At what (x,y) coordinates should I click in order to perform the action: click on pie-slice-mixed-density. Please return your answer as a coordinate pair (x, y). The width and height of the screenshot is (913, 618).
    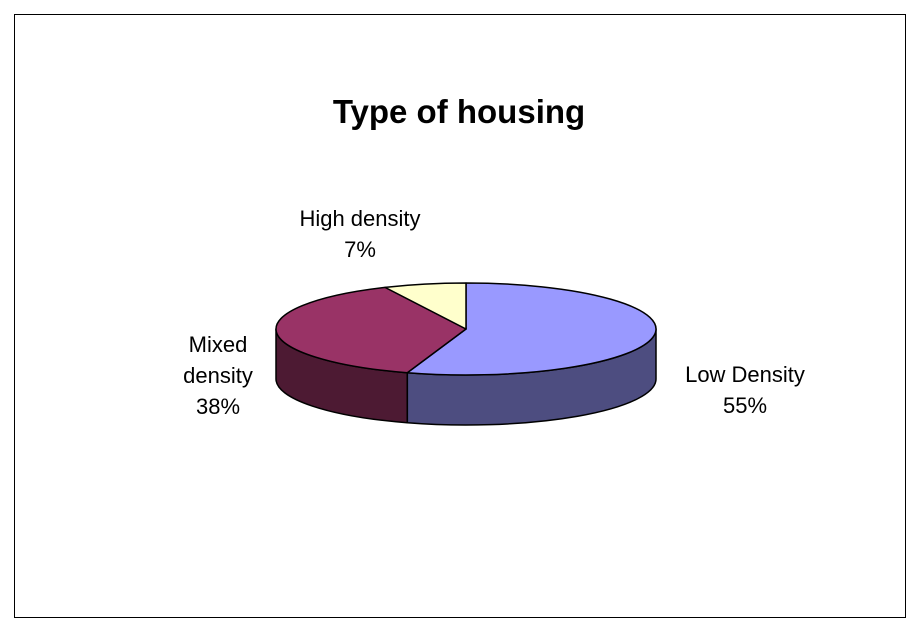
    Looking at the image, I should click on (371, 330).